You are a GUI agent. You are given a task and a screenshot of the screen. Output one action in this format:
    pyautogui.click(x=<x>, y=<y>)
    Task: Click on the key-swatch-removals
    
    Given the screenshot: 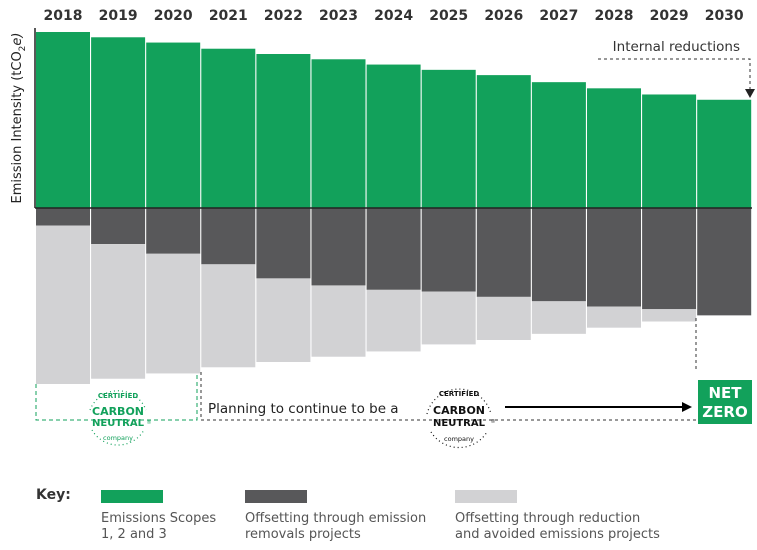 What is the action you would take?
    pyautogui.click(x=276, y=496)
    